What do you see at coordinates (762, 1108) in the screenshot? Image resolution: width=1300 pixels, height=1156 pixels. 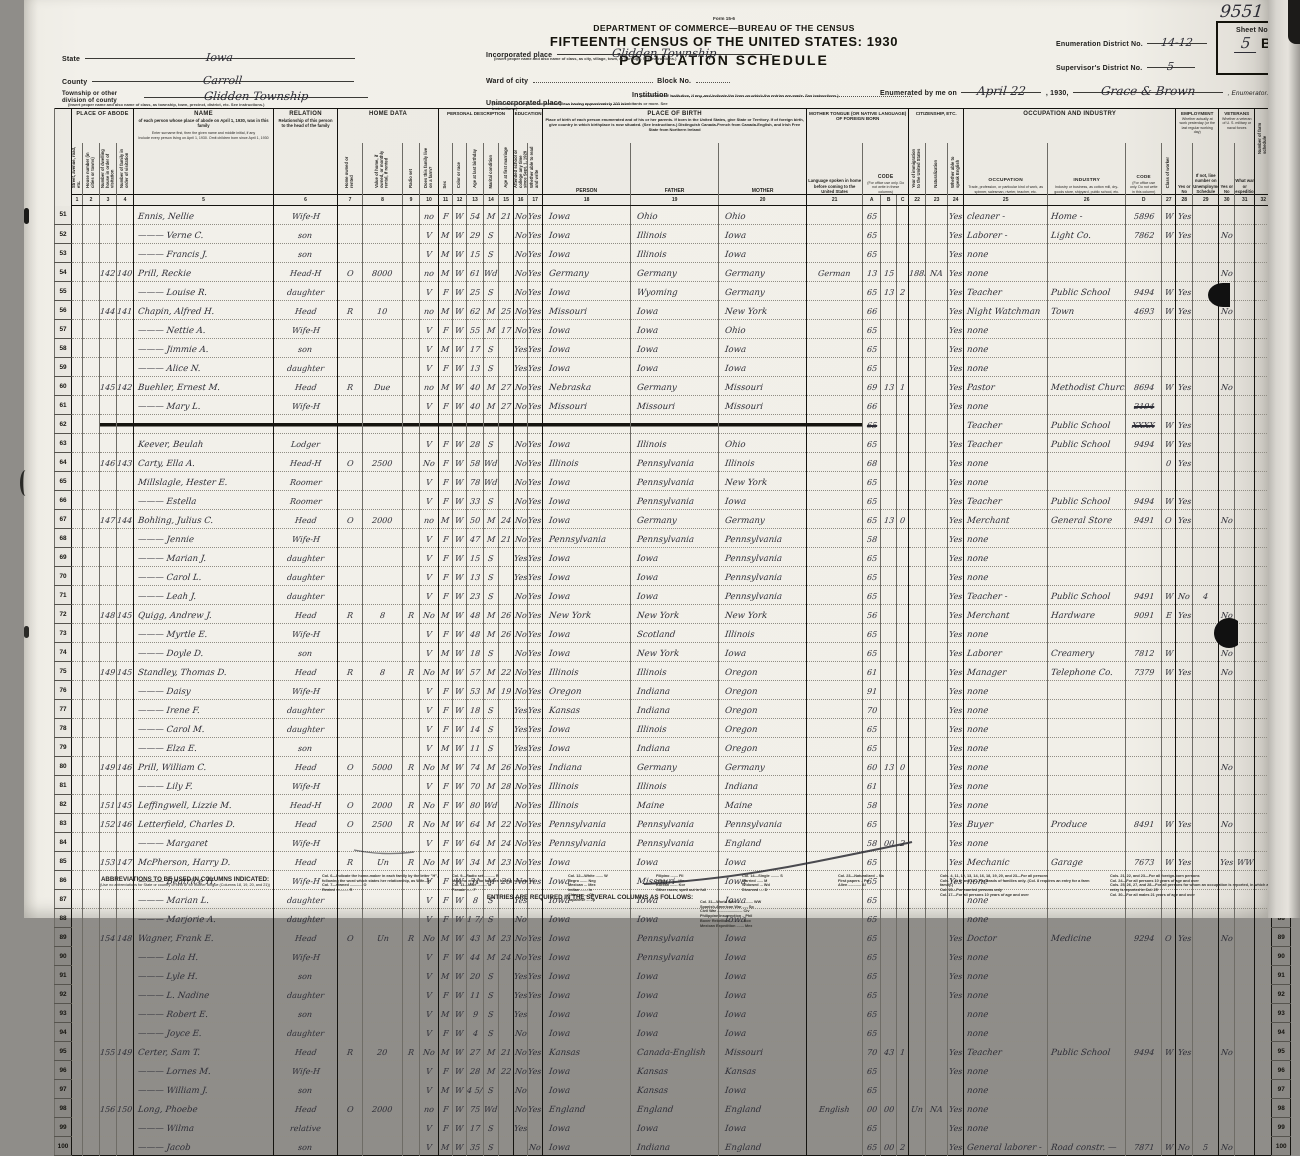 I see `cell: England` at bounding box center [762, 1108].